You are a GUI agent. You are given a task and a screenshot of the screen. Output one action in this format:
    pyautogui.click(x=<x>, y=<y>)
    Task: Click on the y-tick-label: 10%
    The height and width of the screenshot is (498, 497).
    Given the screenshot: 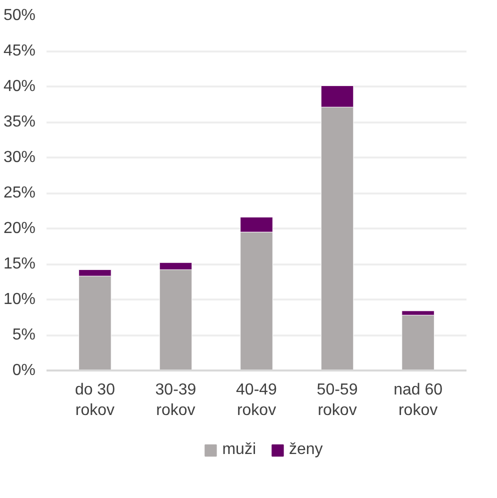 What is the action you would take?
    pyautogui.click(x=19, y=299)
    